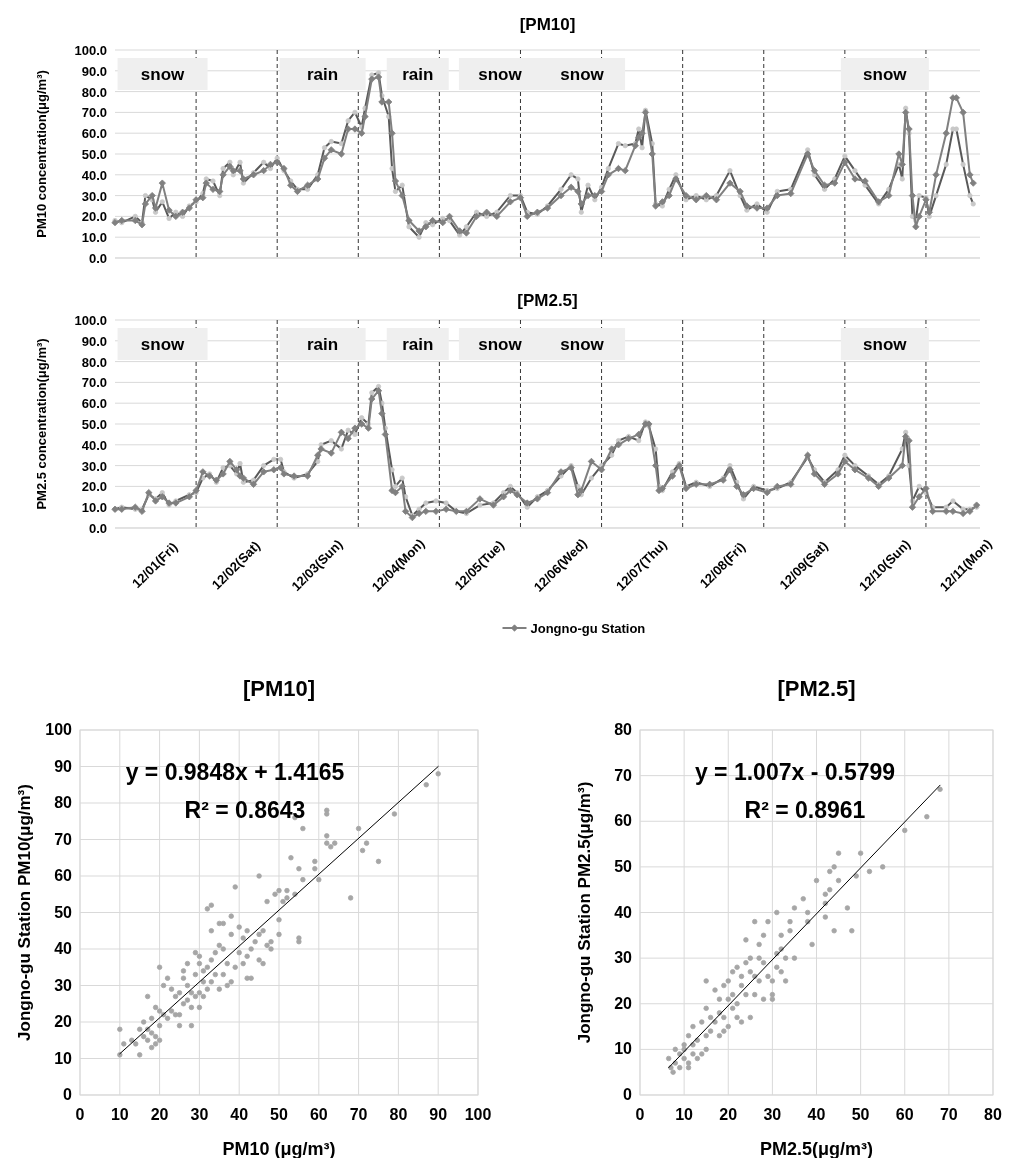  Describe the element at coordinates (588, 628) in the screenshot. I see `legend-label: Jongno-gu Station` at that location.